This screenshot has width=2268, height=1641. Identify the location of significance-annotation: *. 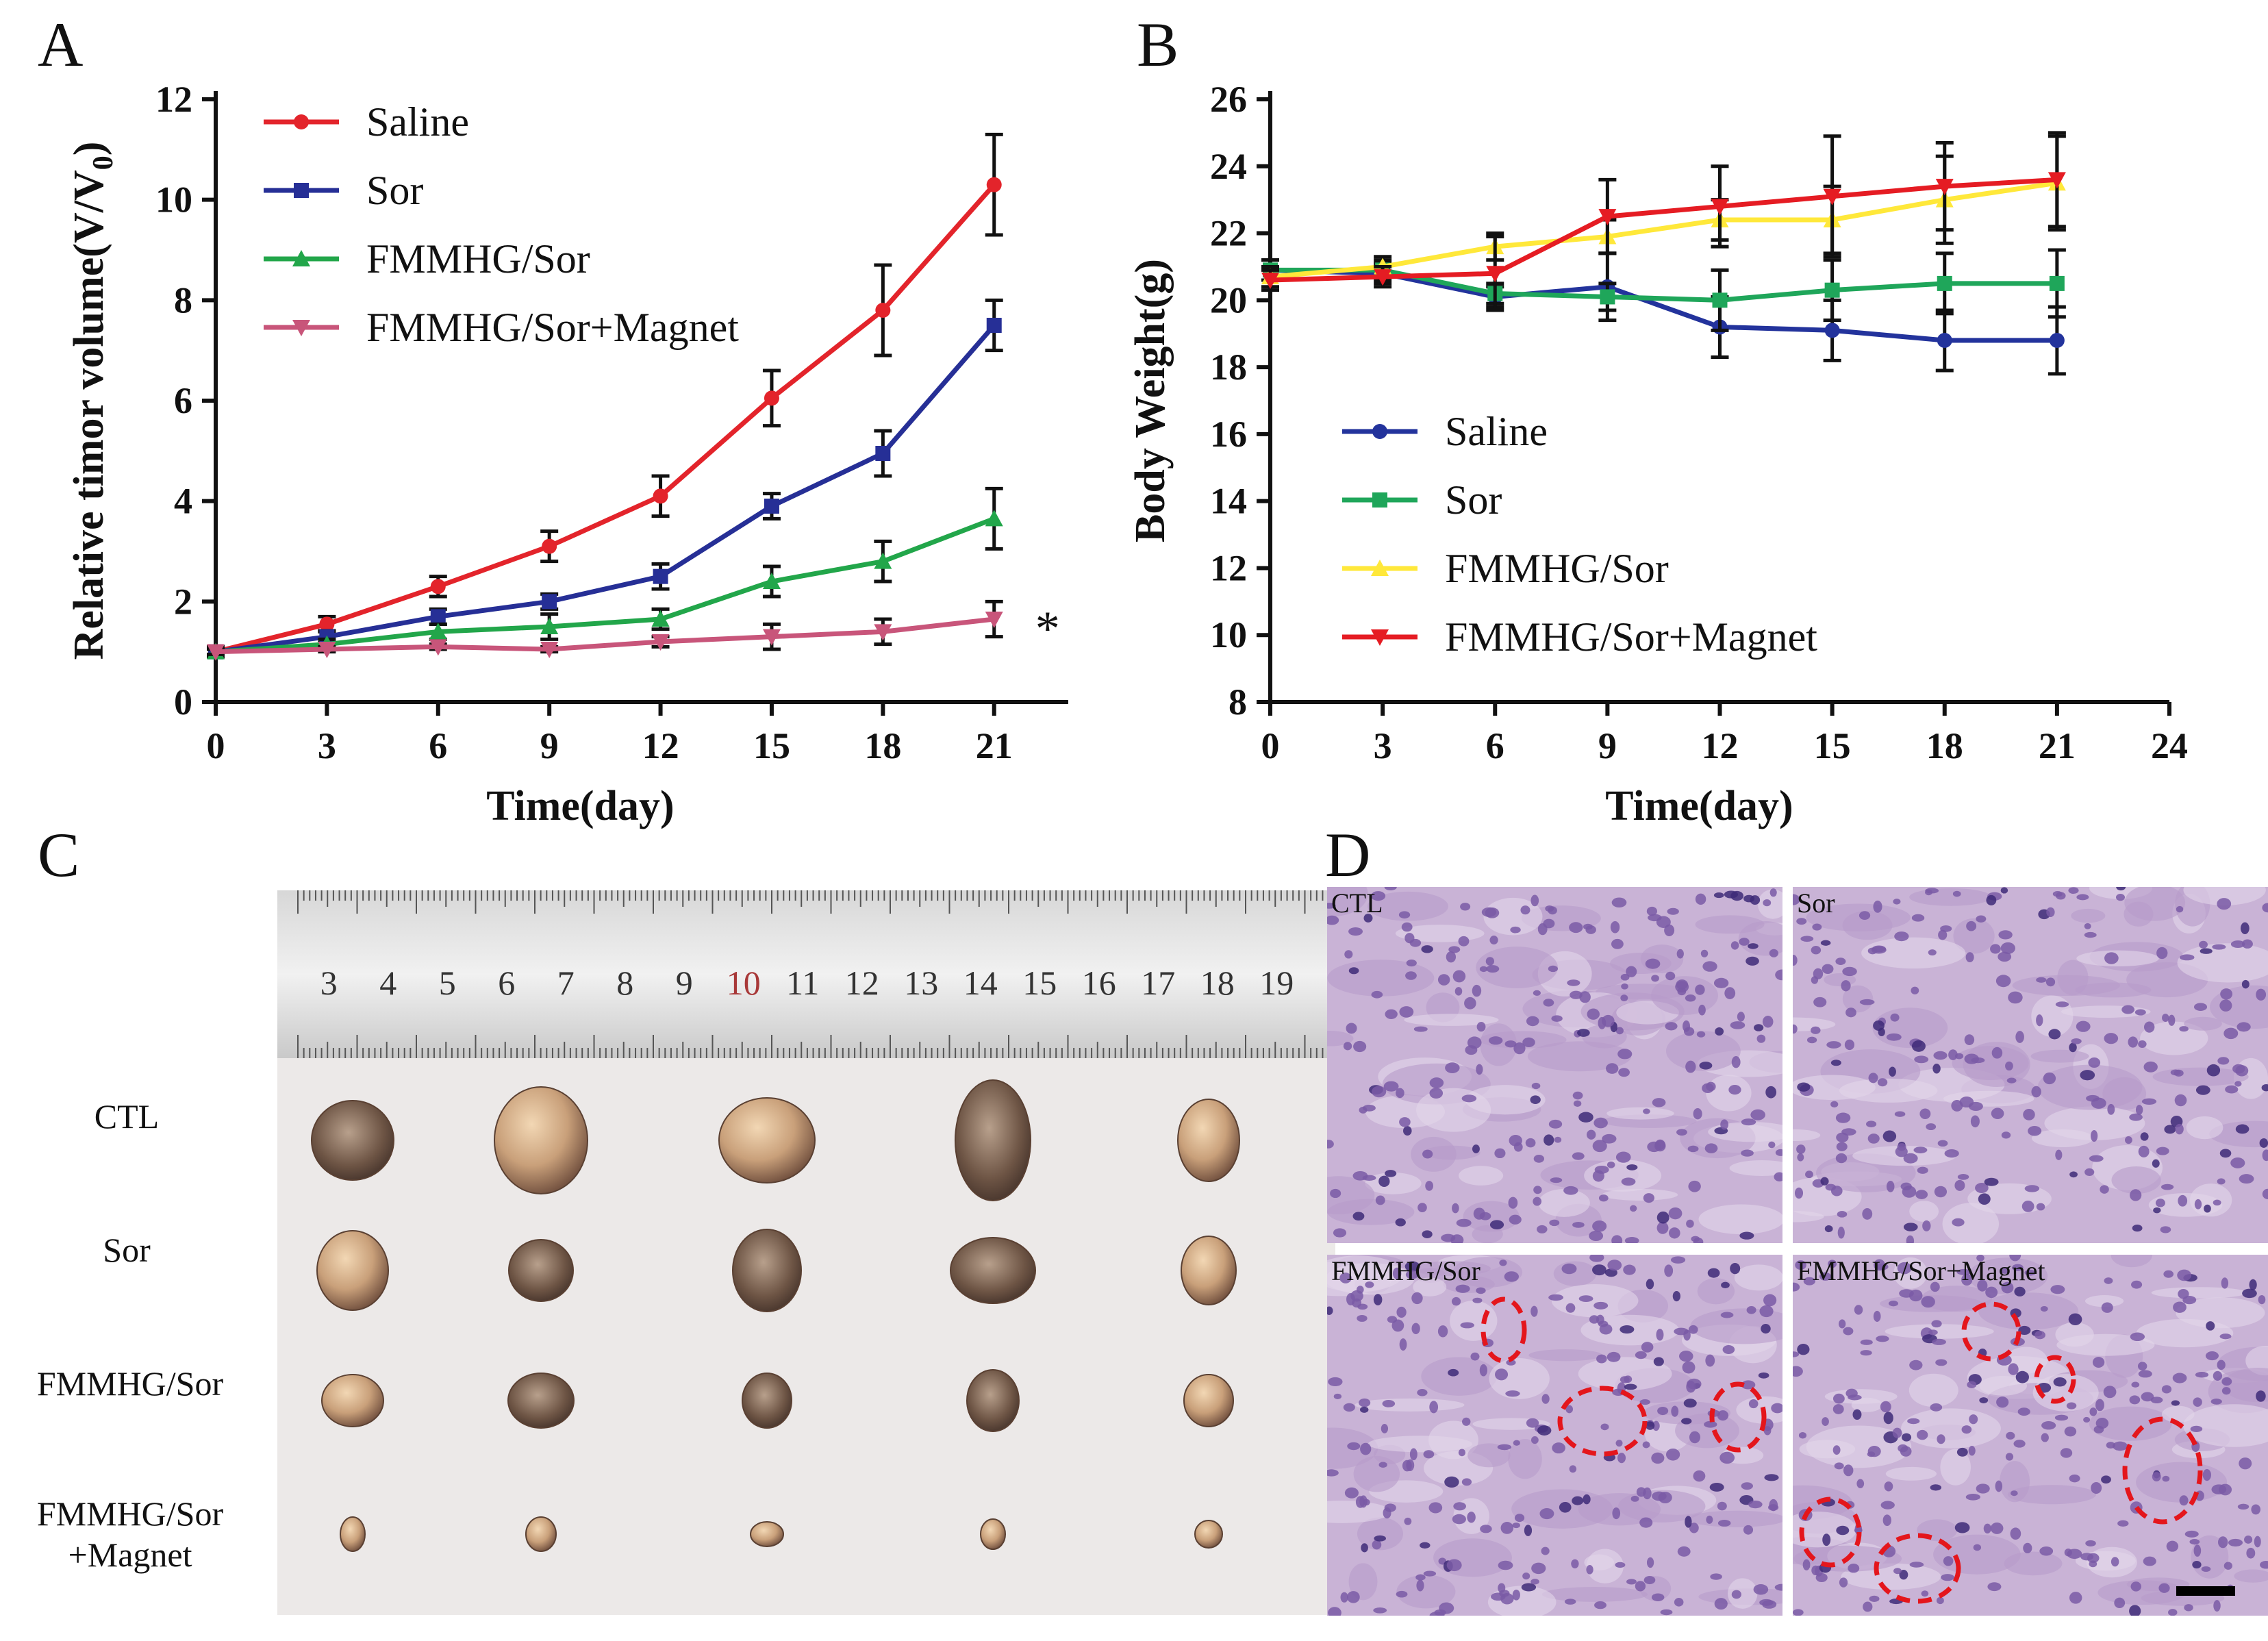
(1047, 628).